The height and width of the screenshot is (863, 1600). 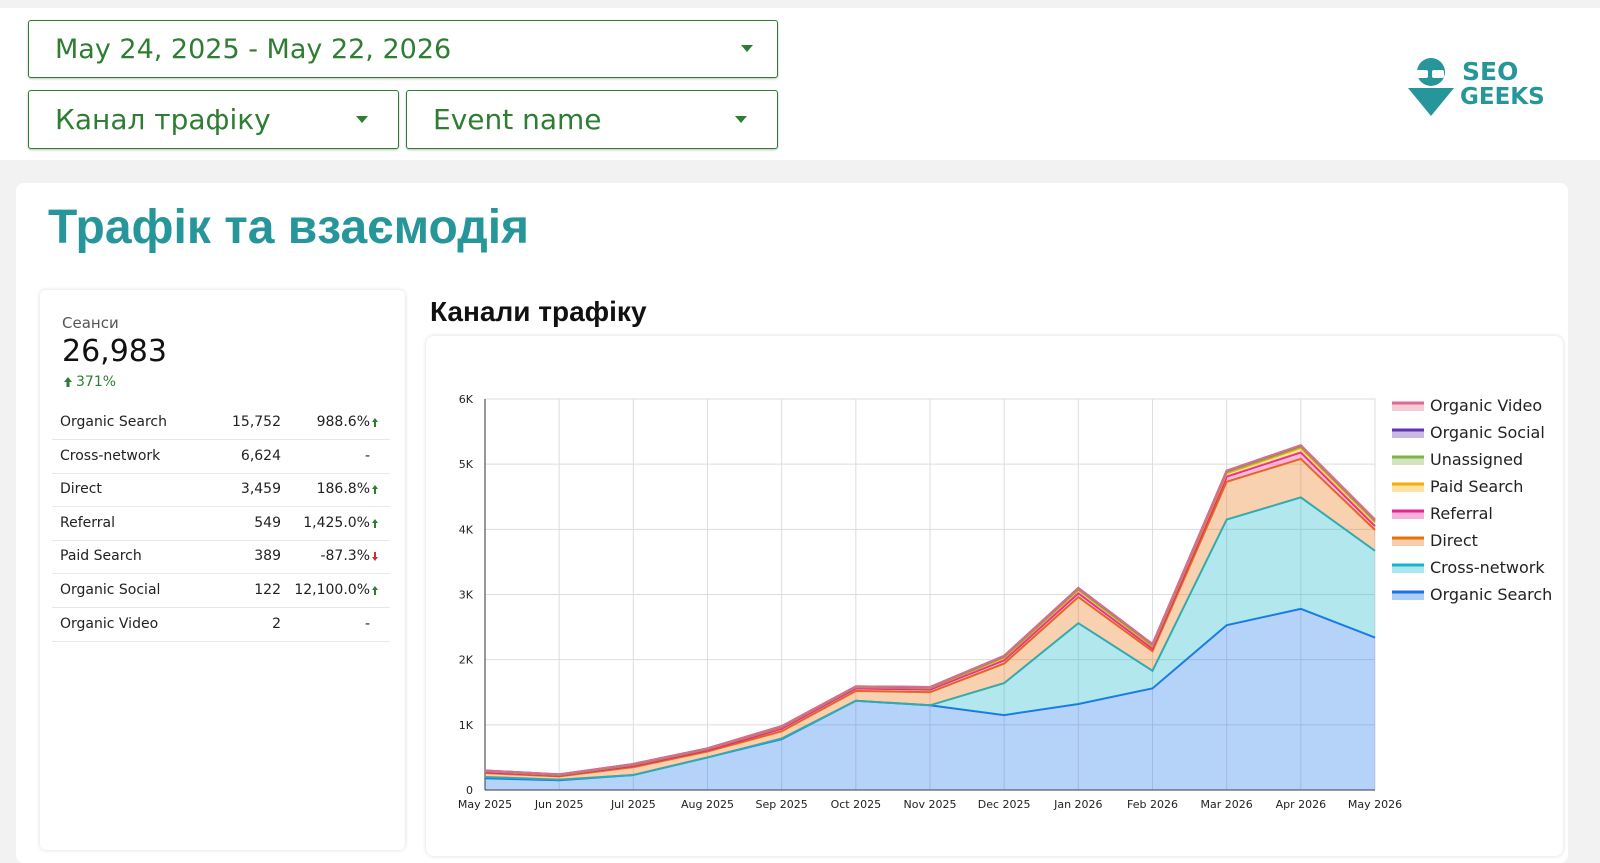 I want to click on cell-name: Referral, so click(x=87, y=522).